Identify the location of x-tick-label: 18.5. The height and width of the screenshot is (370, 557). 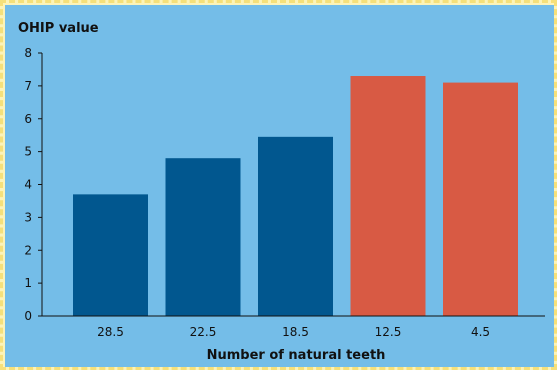
(295, 332).